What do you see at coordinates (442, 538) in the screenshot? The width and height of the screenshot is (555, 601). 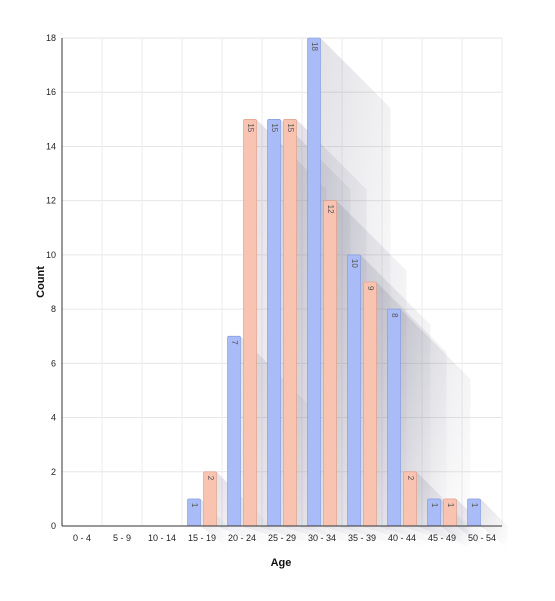 I see `x-tick-label: 45 - 49` at bounding box center [442, 538].